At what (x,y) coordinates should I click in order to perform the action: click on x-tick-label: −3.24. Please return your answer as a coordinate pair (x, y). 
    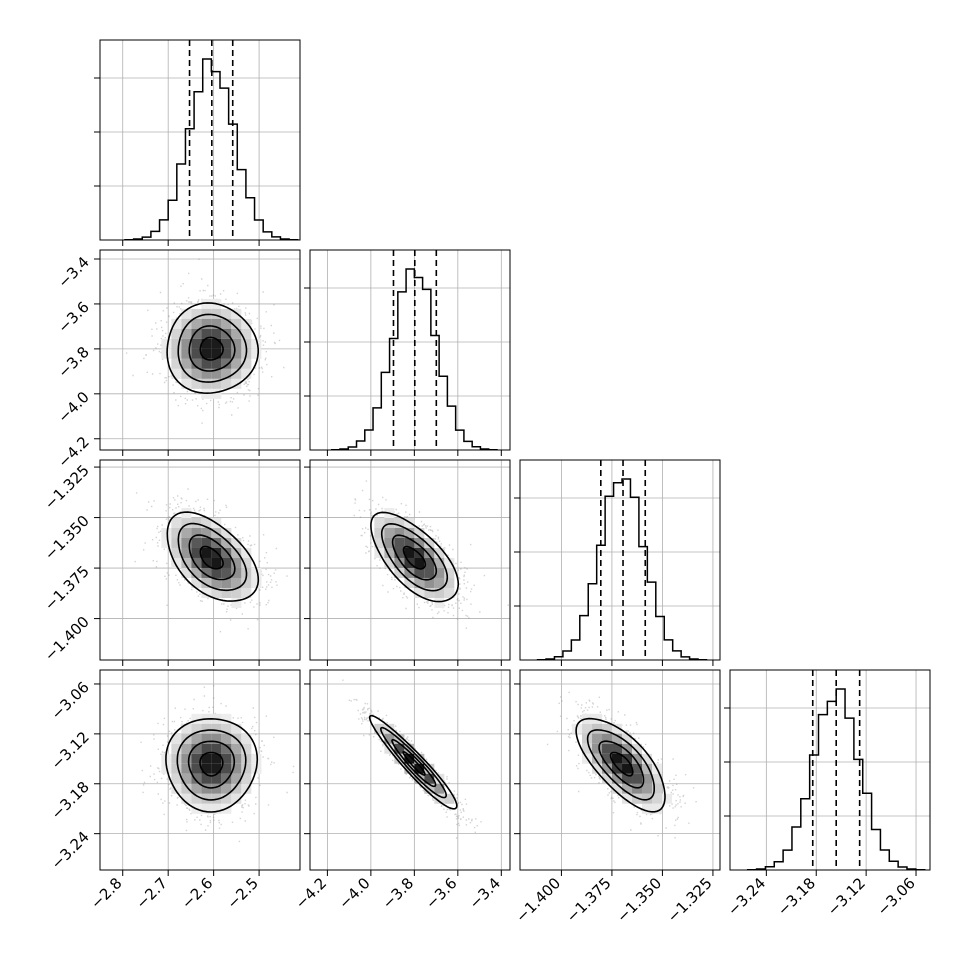
    Looking at the image, I should click on (746, 896).